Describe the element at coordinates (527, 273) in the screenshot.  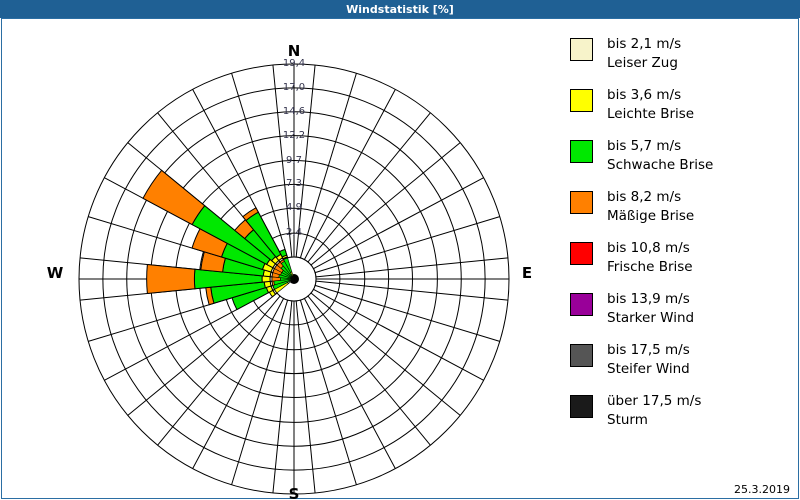
I see `compass-label-east: E` at that location.